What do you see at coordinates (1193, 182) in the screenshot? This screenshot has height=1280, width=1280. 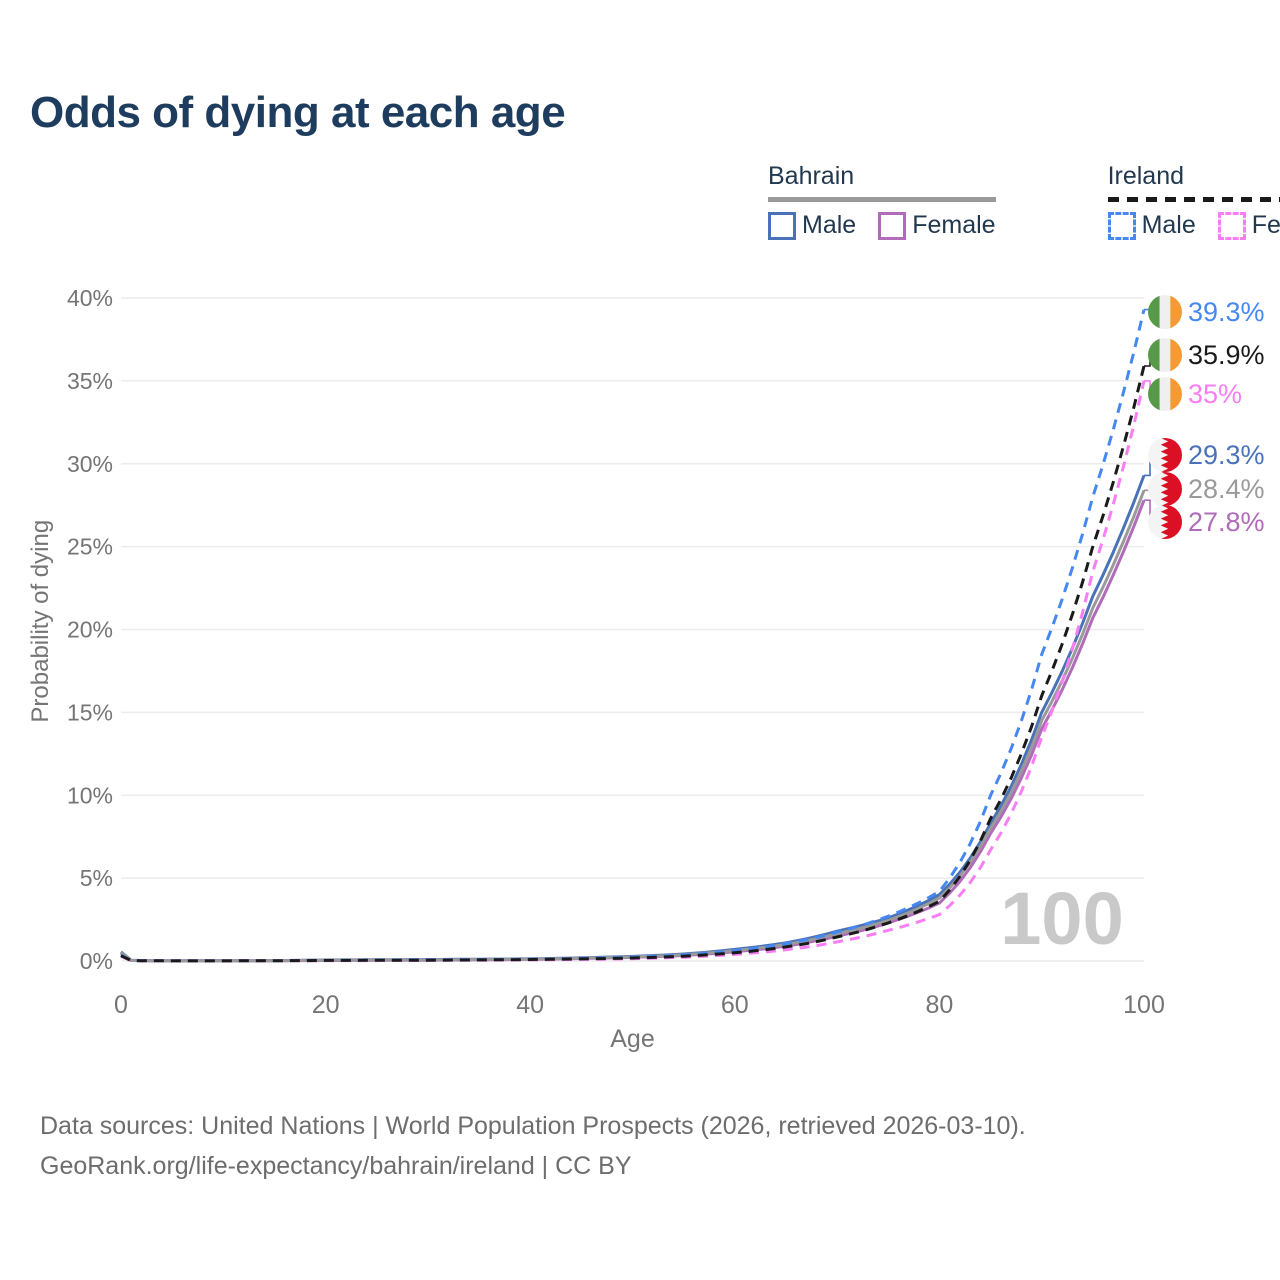 I see `legend-country-ireland: Ireland` at bounding box center [1193, 182].